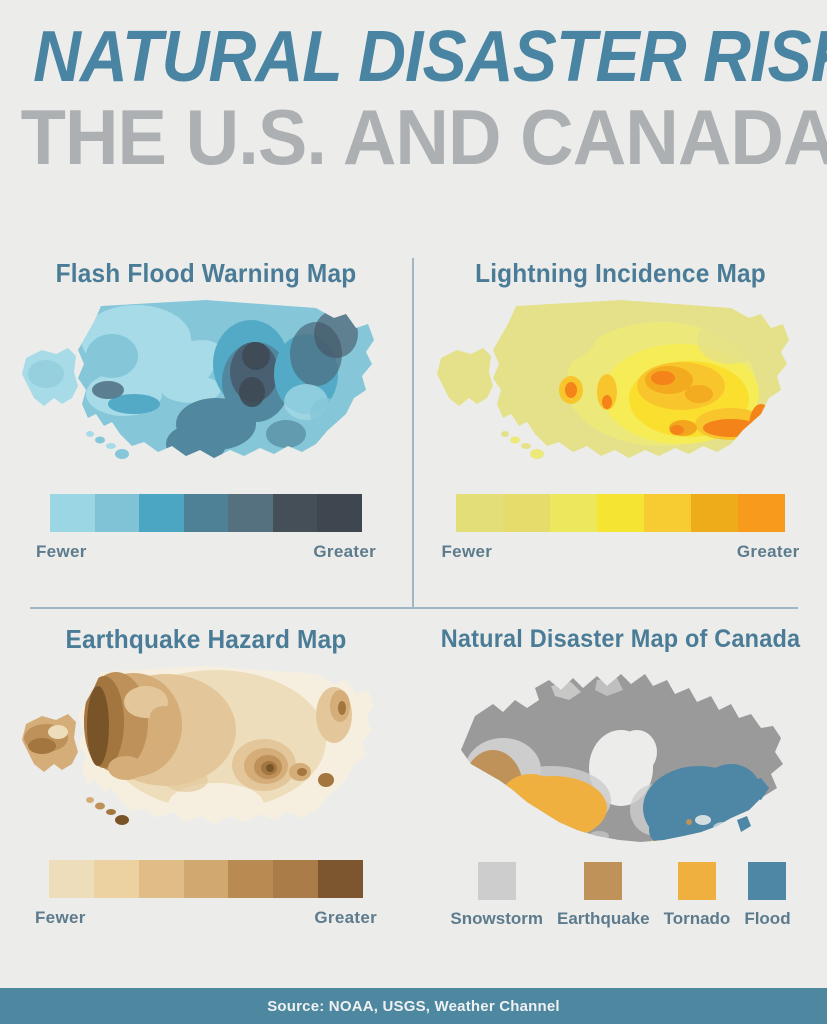 This screenshot has width=827, height=1024. Describe the element at coordinates (696, 881) in the screenshot. I see `legend-swatch-tornado` at that location.